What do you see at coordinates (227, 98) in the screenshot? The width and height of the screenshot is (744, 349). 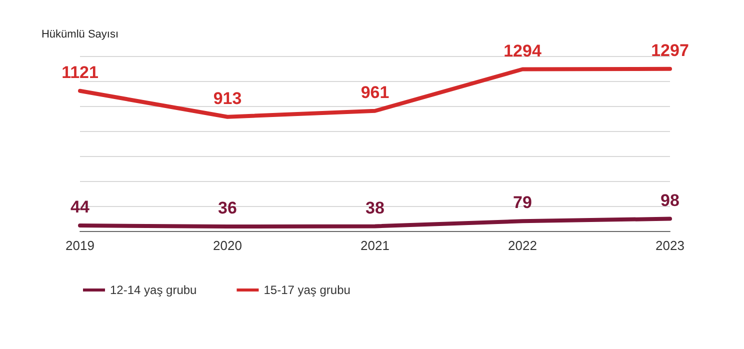 I see `data-label: 913` at bounding box center [227, 98].